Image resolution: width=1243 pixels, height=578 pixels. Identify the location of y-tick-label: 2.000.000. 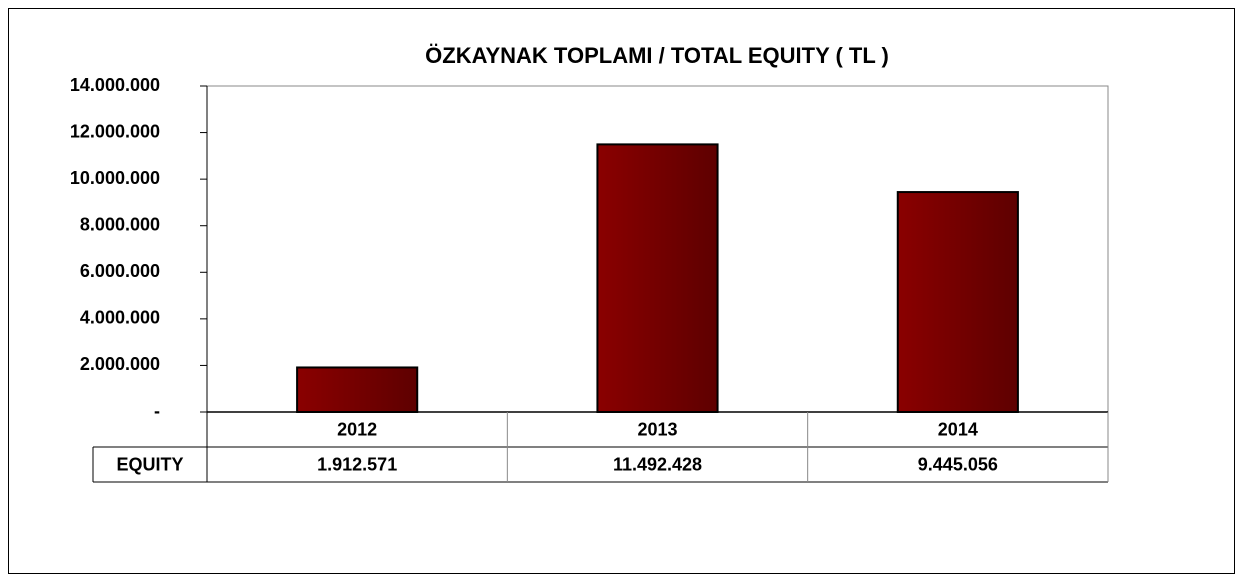
(120, 364).